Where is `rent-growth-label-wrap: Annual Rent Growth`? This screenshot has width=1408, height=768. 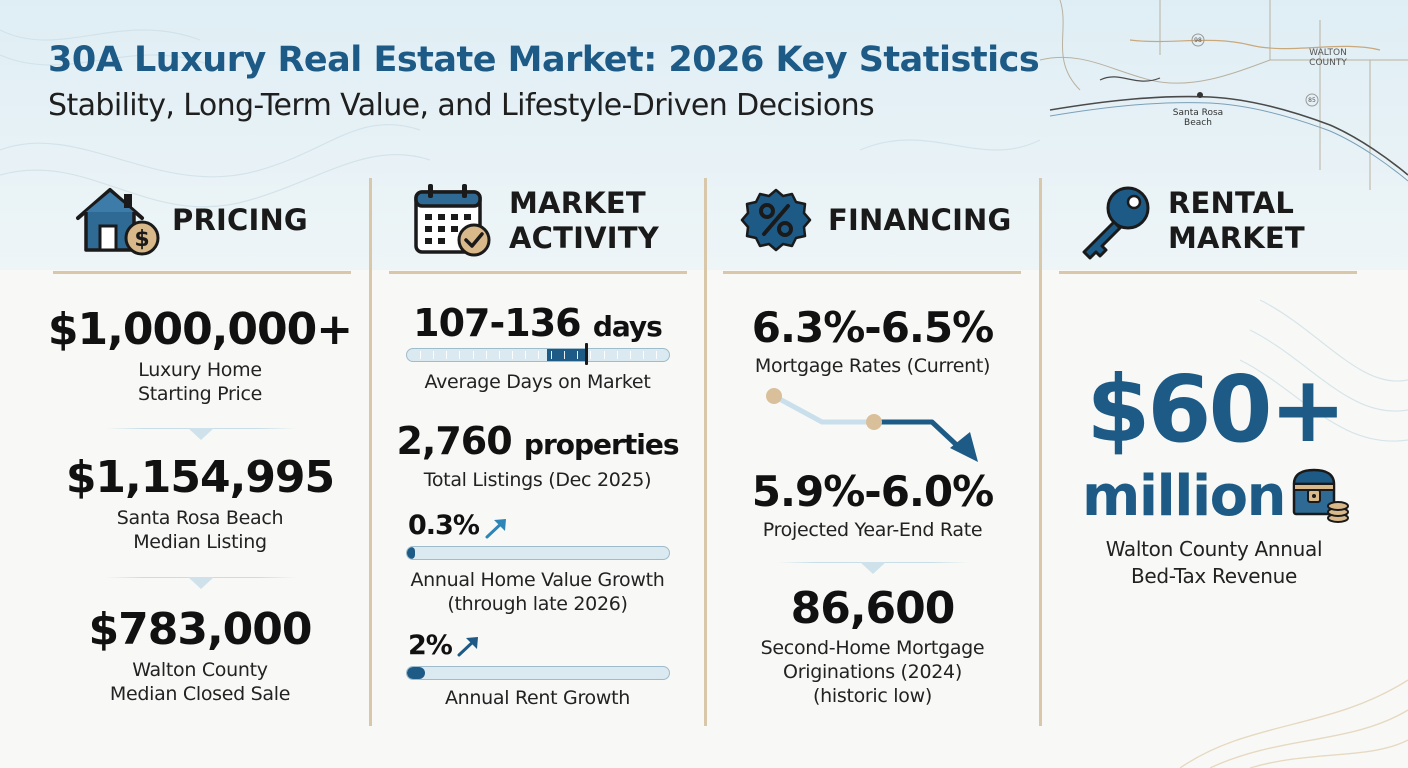 rent-growth-label-wrap: Annual Rent Growth is located at coordinates (537, 698).